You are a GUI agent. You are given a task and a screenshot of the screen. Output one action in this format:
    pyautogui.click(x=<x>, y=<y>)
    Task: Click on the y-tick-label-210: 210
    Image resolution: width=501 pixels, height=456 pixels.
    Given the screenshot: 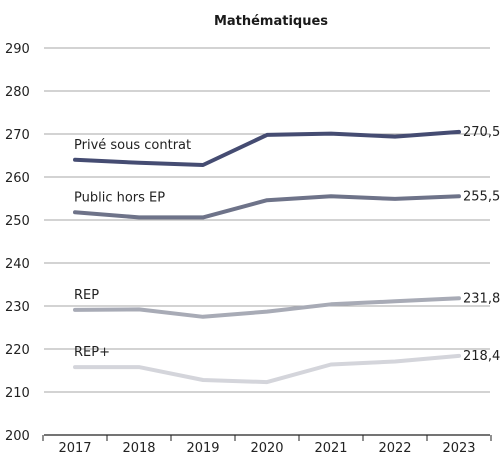 What is the action you would take?
    pyautogui.click(x=17, y=393)
    